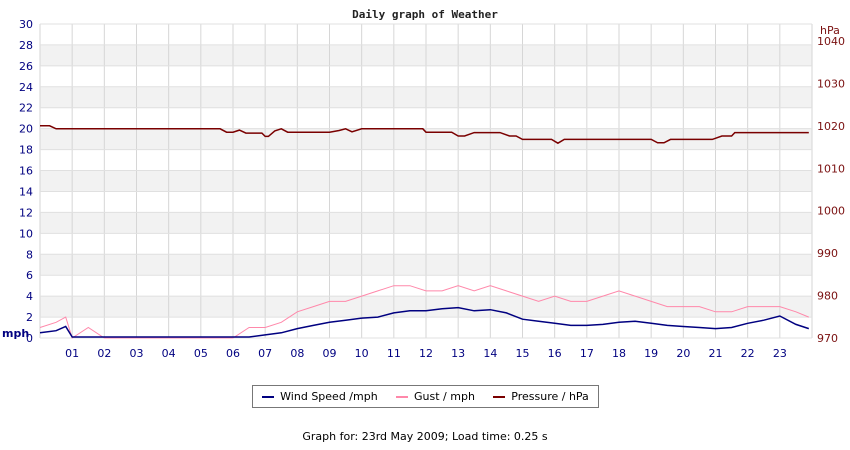  I want to click on right-tick-label: 1040, so click(831, 41).